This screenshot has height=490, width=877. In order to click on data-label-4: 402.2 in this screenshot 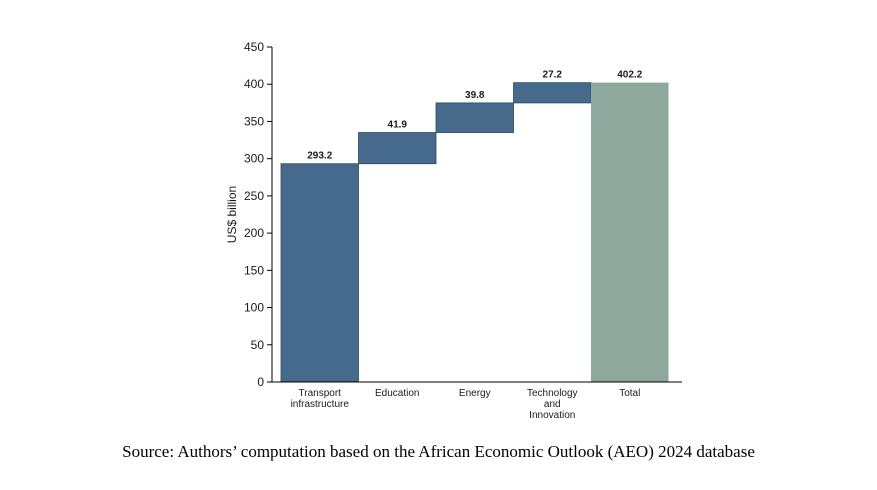, I will do `click(629, 75)`.